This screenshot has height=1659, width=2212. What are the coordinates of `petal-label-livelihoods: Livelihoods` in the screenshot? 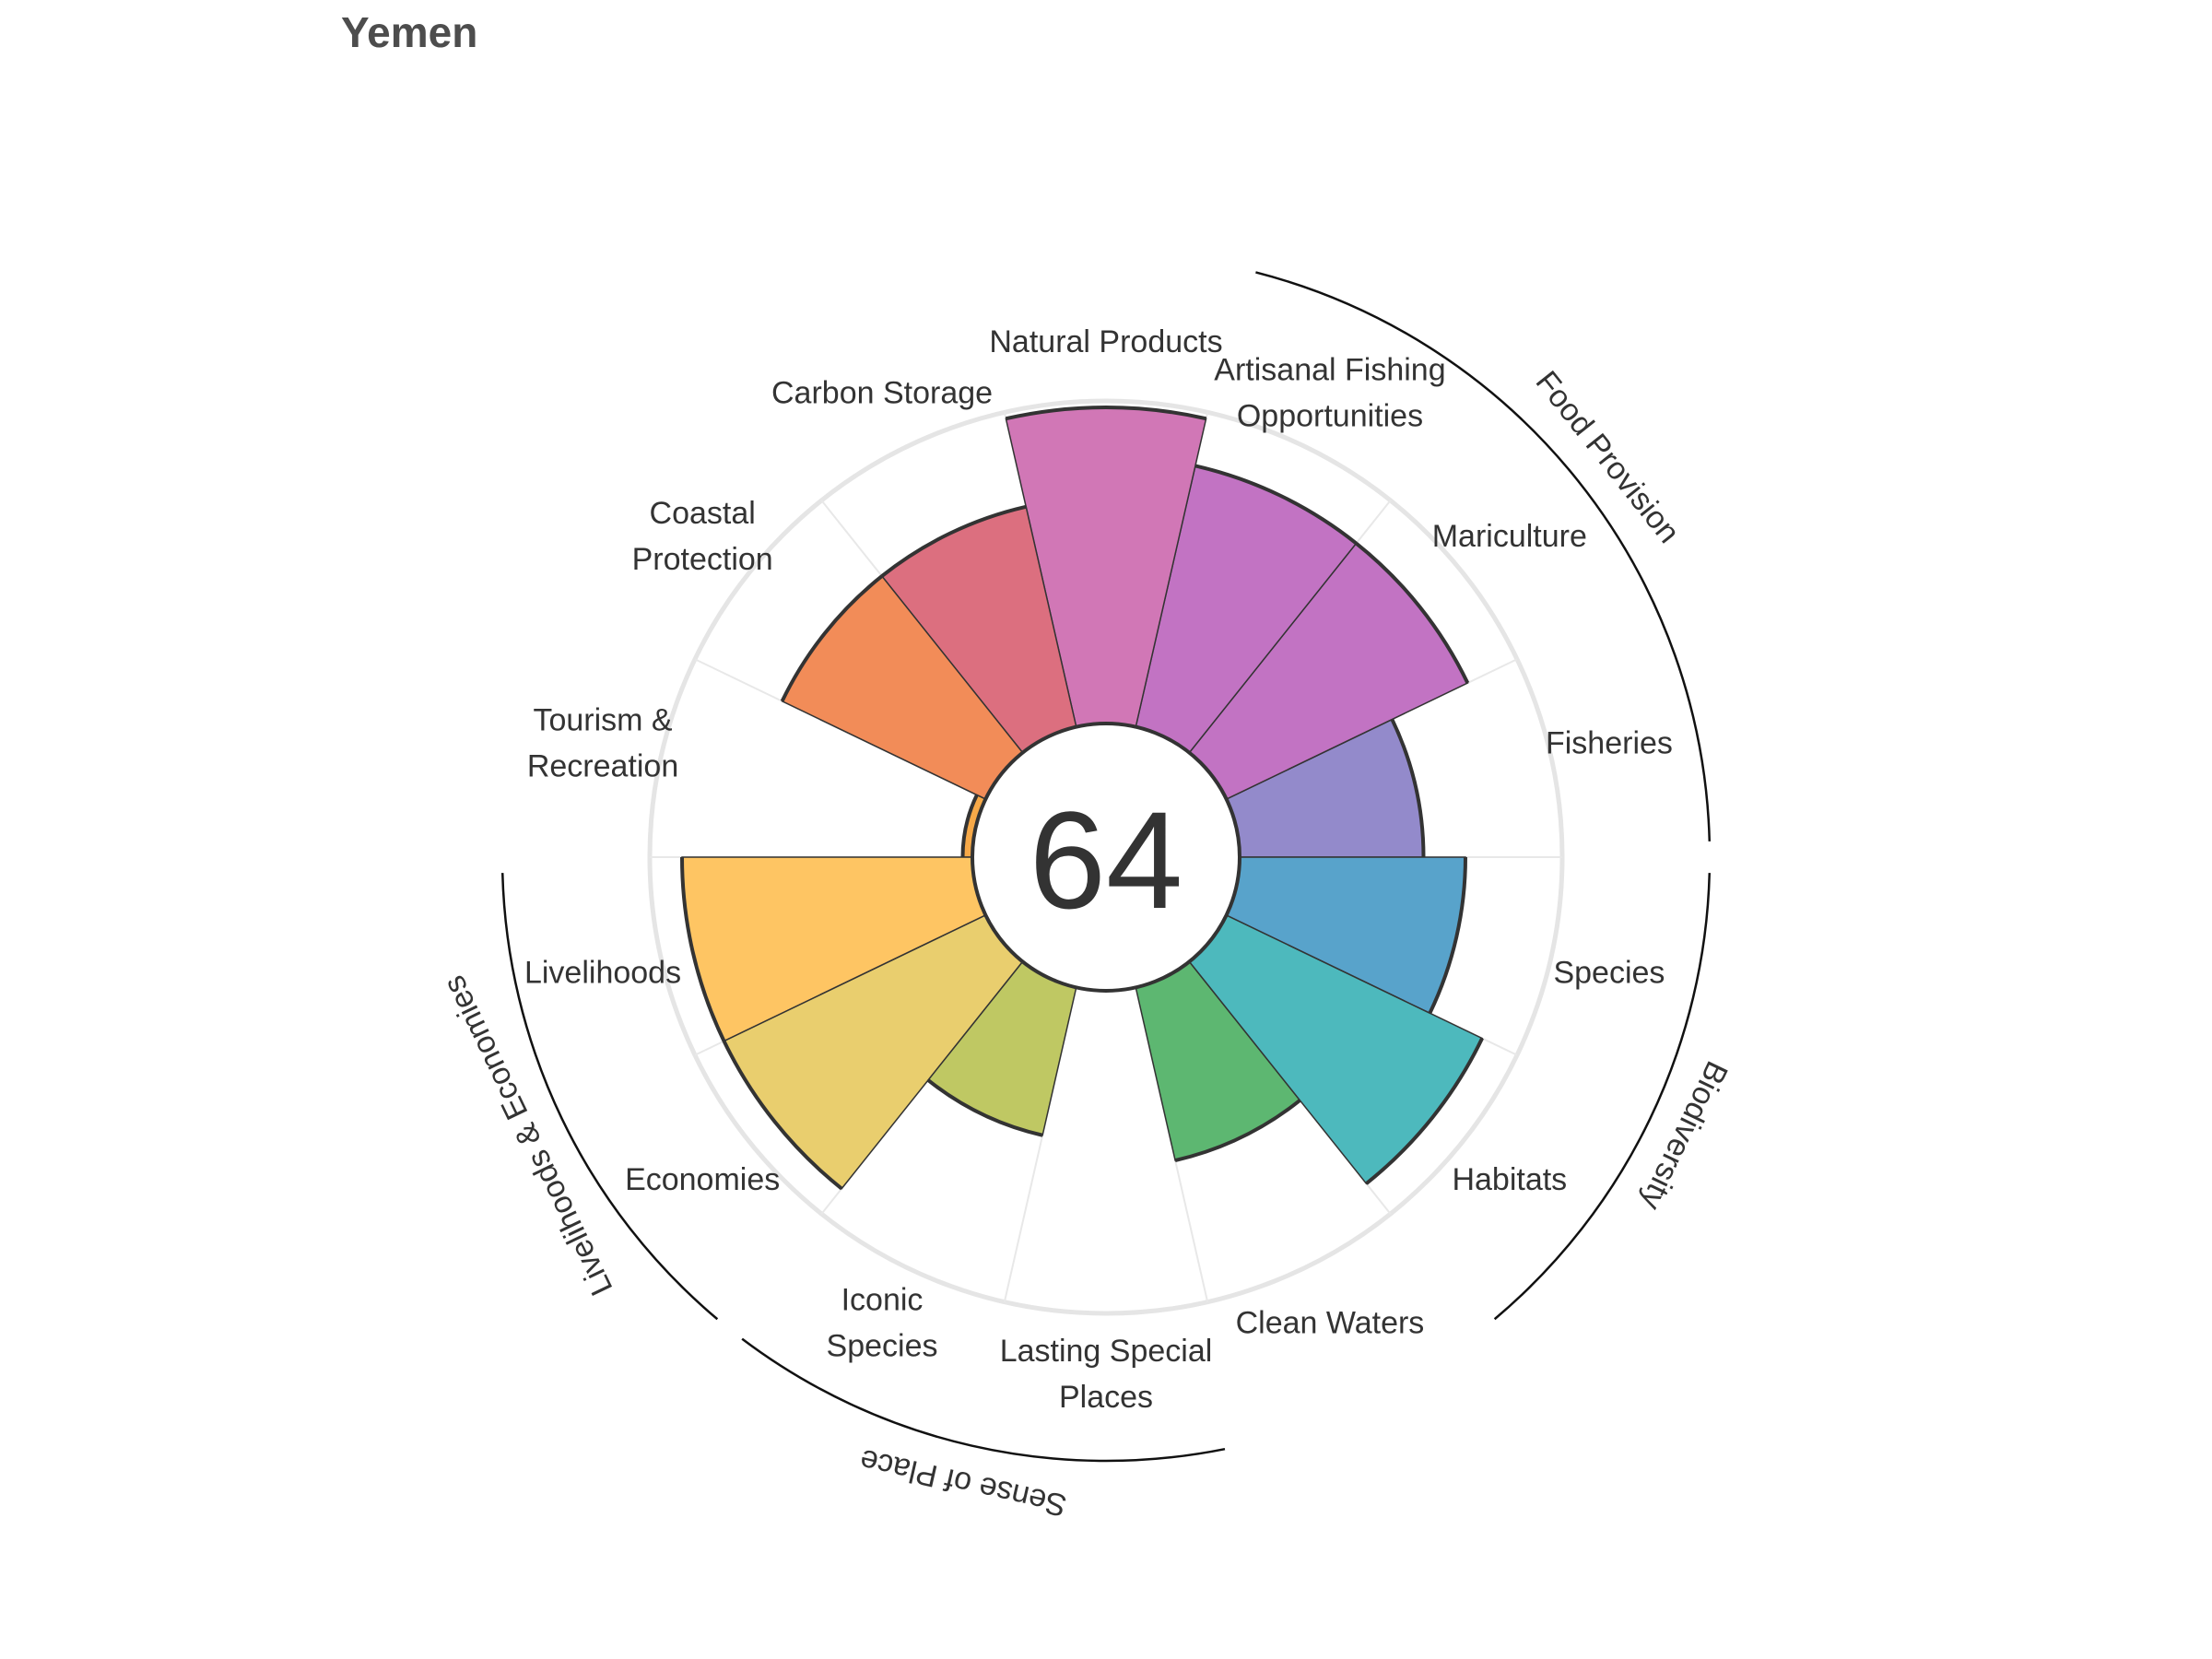 It's located at (602, 973).